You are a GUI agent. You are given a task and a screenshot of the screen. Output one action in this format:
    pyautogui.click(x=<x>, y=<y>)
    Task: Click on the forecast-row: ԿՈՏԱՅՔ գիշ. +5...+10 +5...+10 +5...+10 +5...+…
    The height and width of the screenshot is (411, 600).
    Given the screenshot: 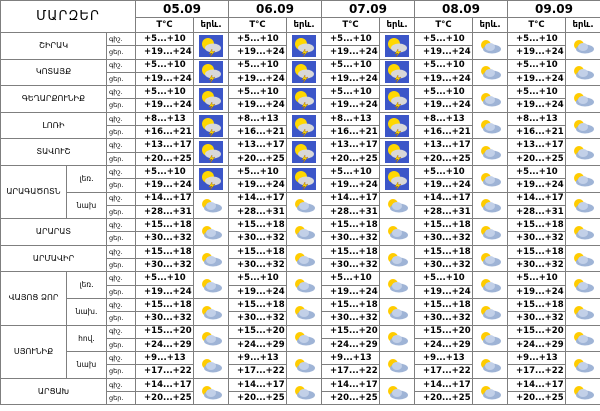 What is the action you would take?
    pyautogui.click(x=300, y=72)
    